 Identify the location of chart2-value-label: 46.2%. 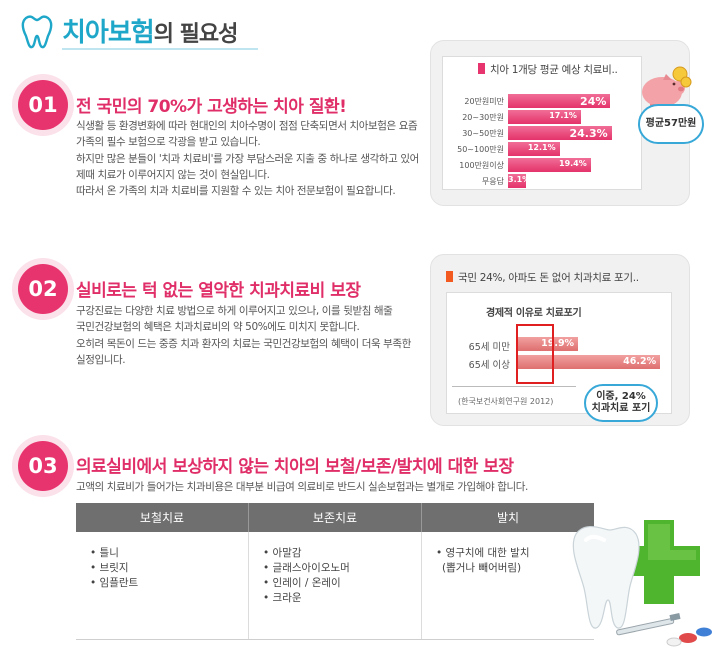
(640, 361).